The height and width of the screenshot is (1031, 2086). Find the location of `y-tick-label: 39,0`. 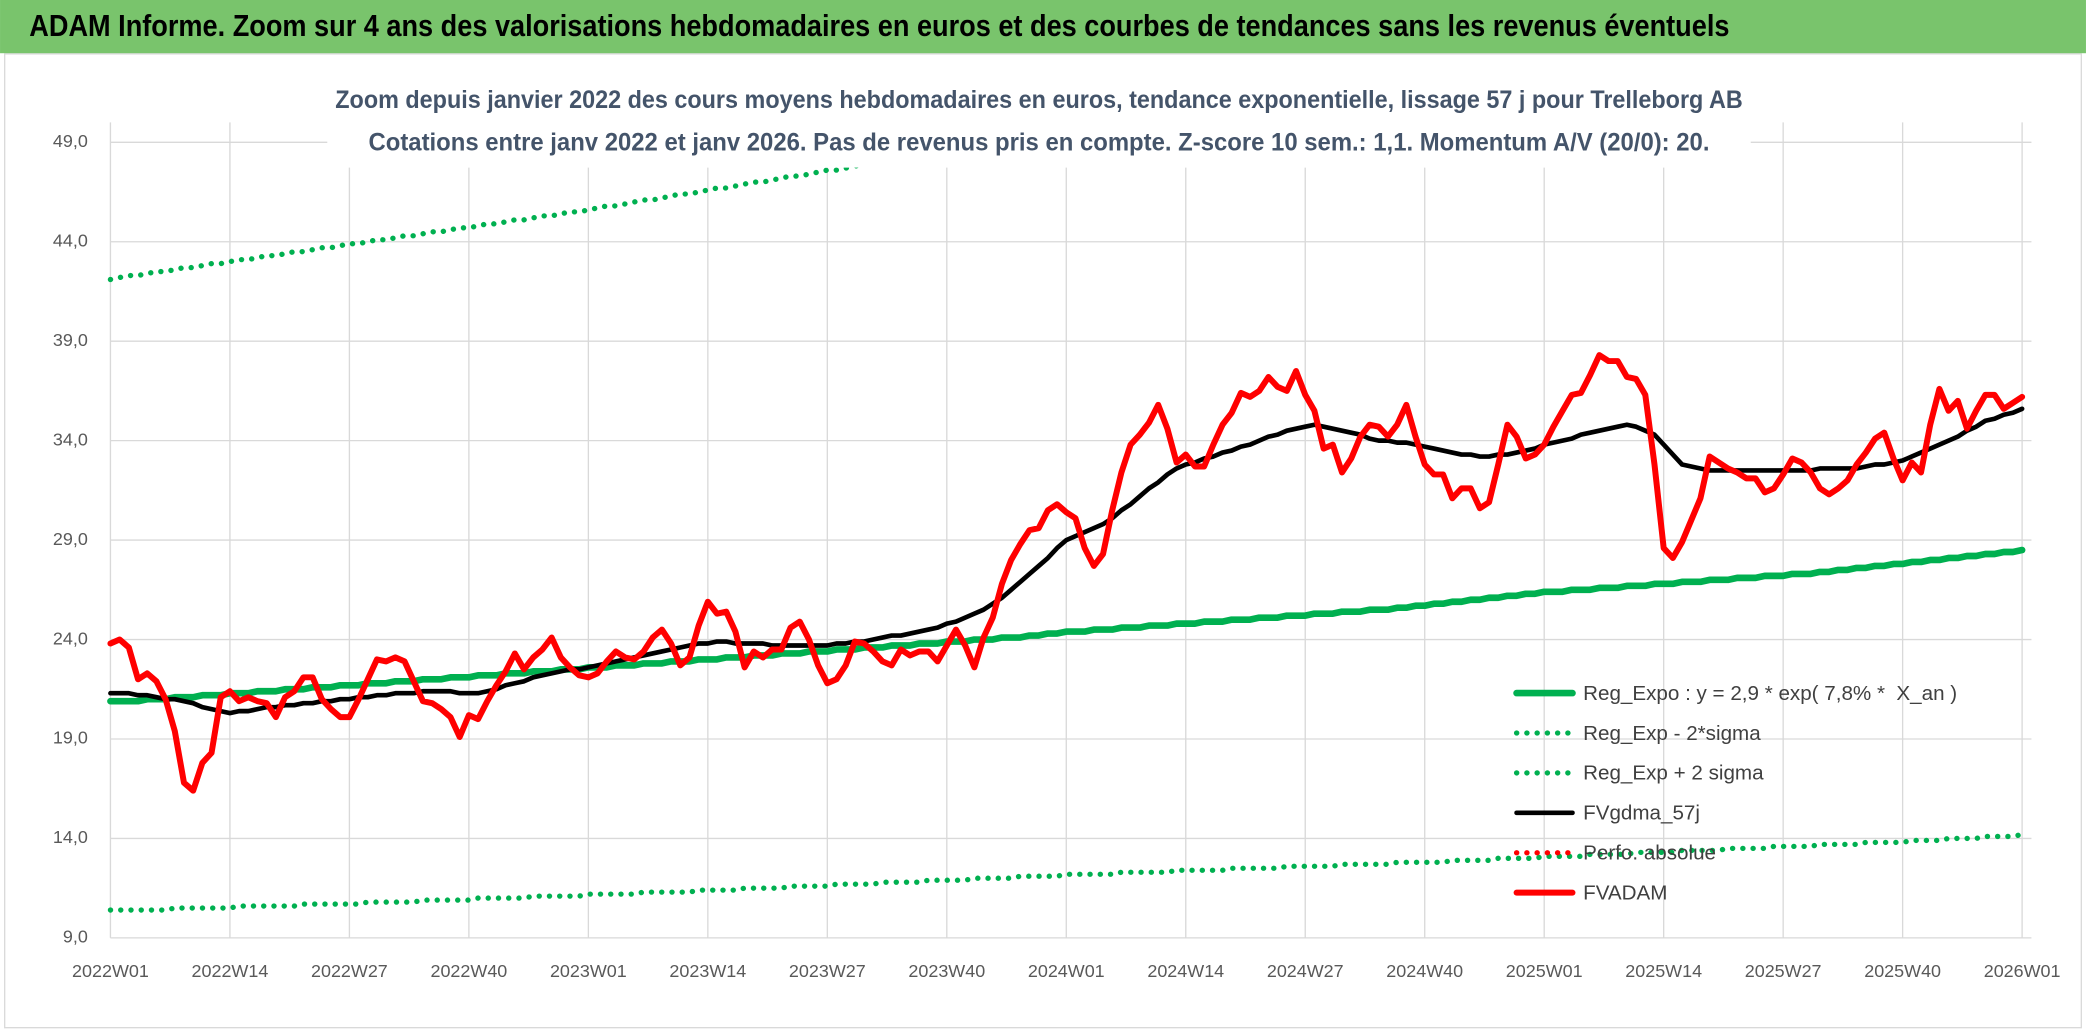

y-tick-label: 39,0 is located at coordinates (70, 340).